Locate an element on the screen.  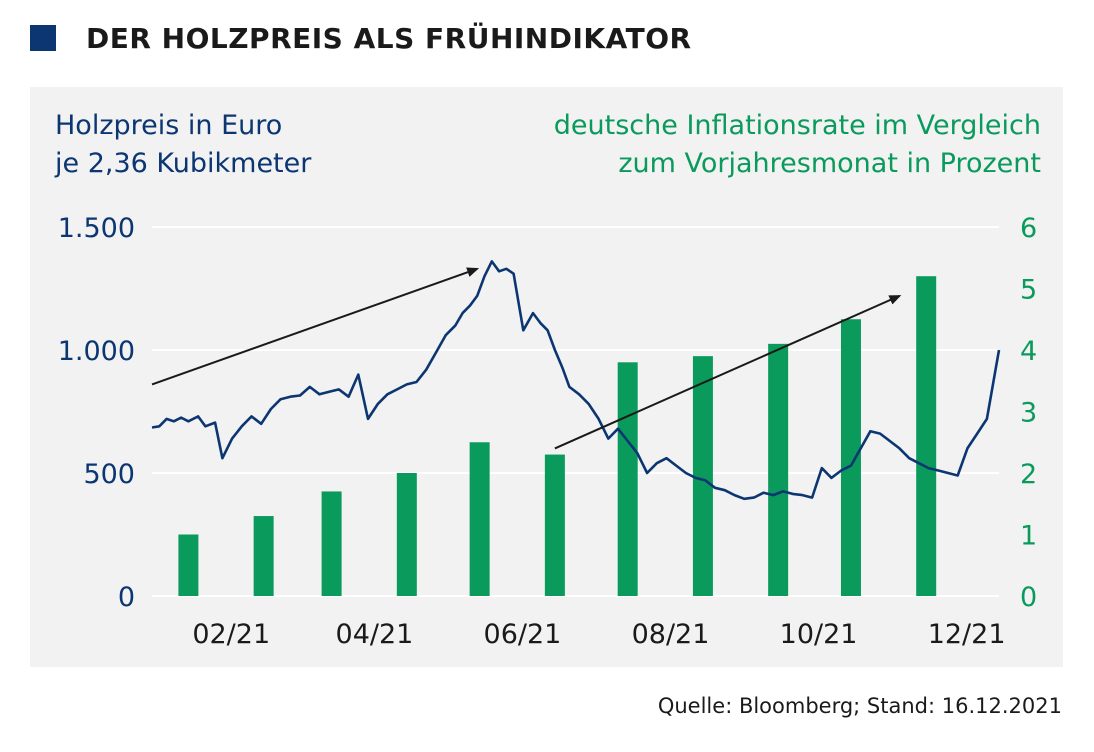
left-tick-label: 1.000 is located at coordinates (96, 351).